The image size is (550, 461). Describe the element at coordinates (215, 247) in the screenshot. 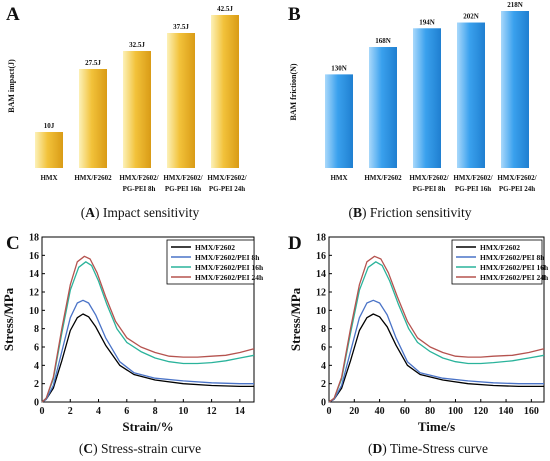

I see `legend-label: HMX/F2602` at that location.